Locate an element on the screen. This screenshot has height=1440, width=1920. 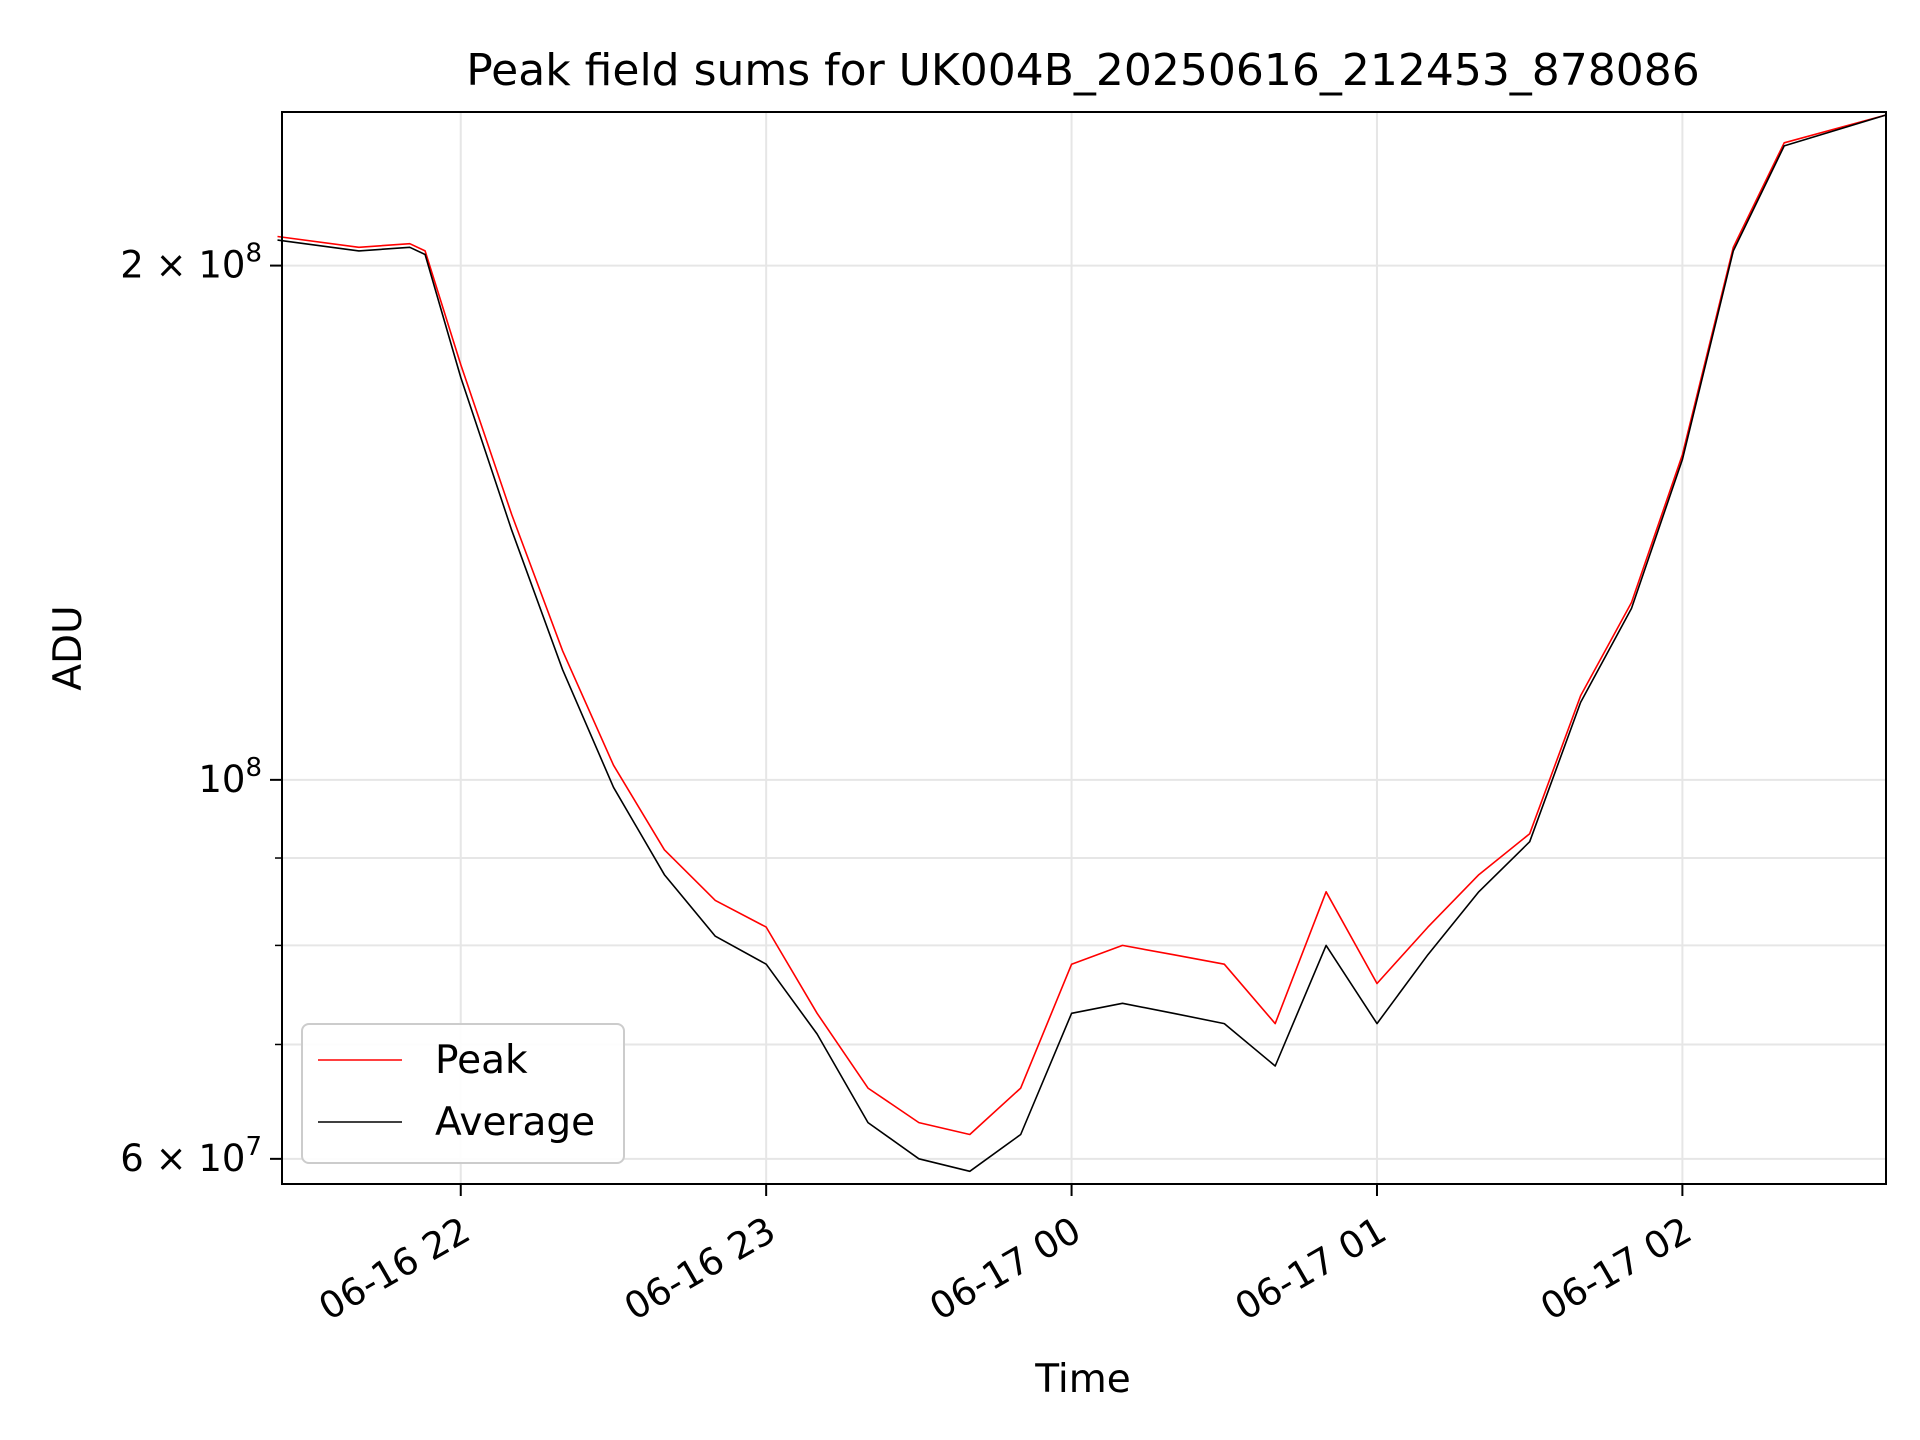
legend-box is located at coordinates (463, 1093).